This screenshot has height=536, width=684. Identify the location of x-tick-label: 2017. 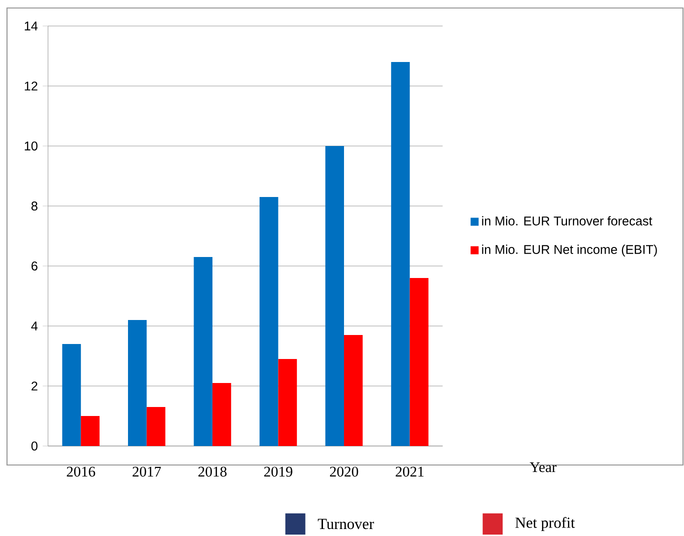
(146, 471).